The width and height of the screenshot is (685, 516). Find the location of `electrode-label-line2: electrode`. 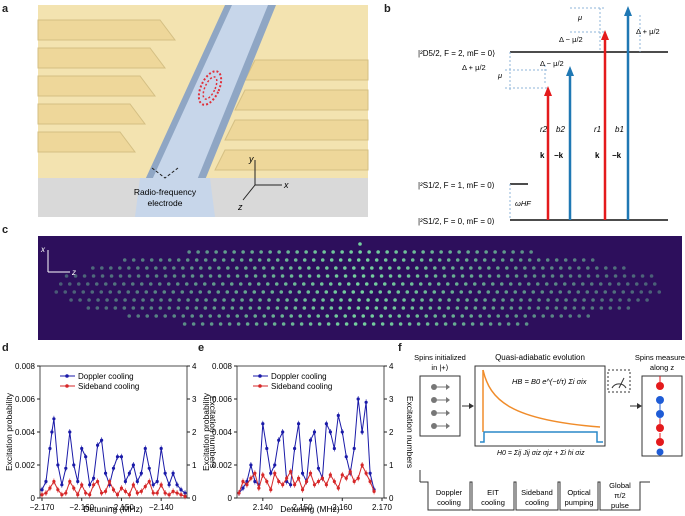

electrode-label-line2: electrode is located at coordinates (165, 203).